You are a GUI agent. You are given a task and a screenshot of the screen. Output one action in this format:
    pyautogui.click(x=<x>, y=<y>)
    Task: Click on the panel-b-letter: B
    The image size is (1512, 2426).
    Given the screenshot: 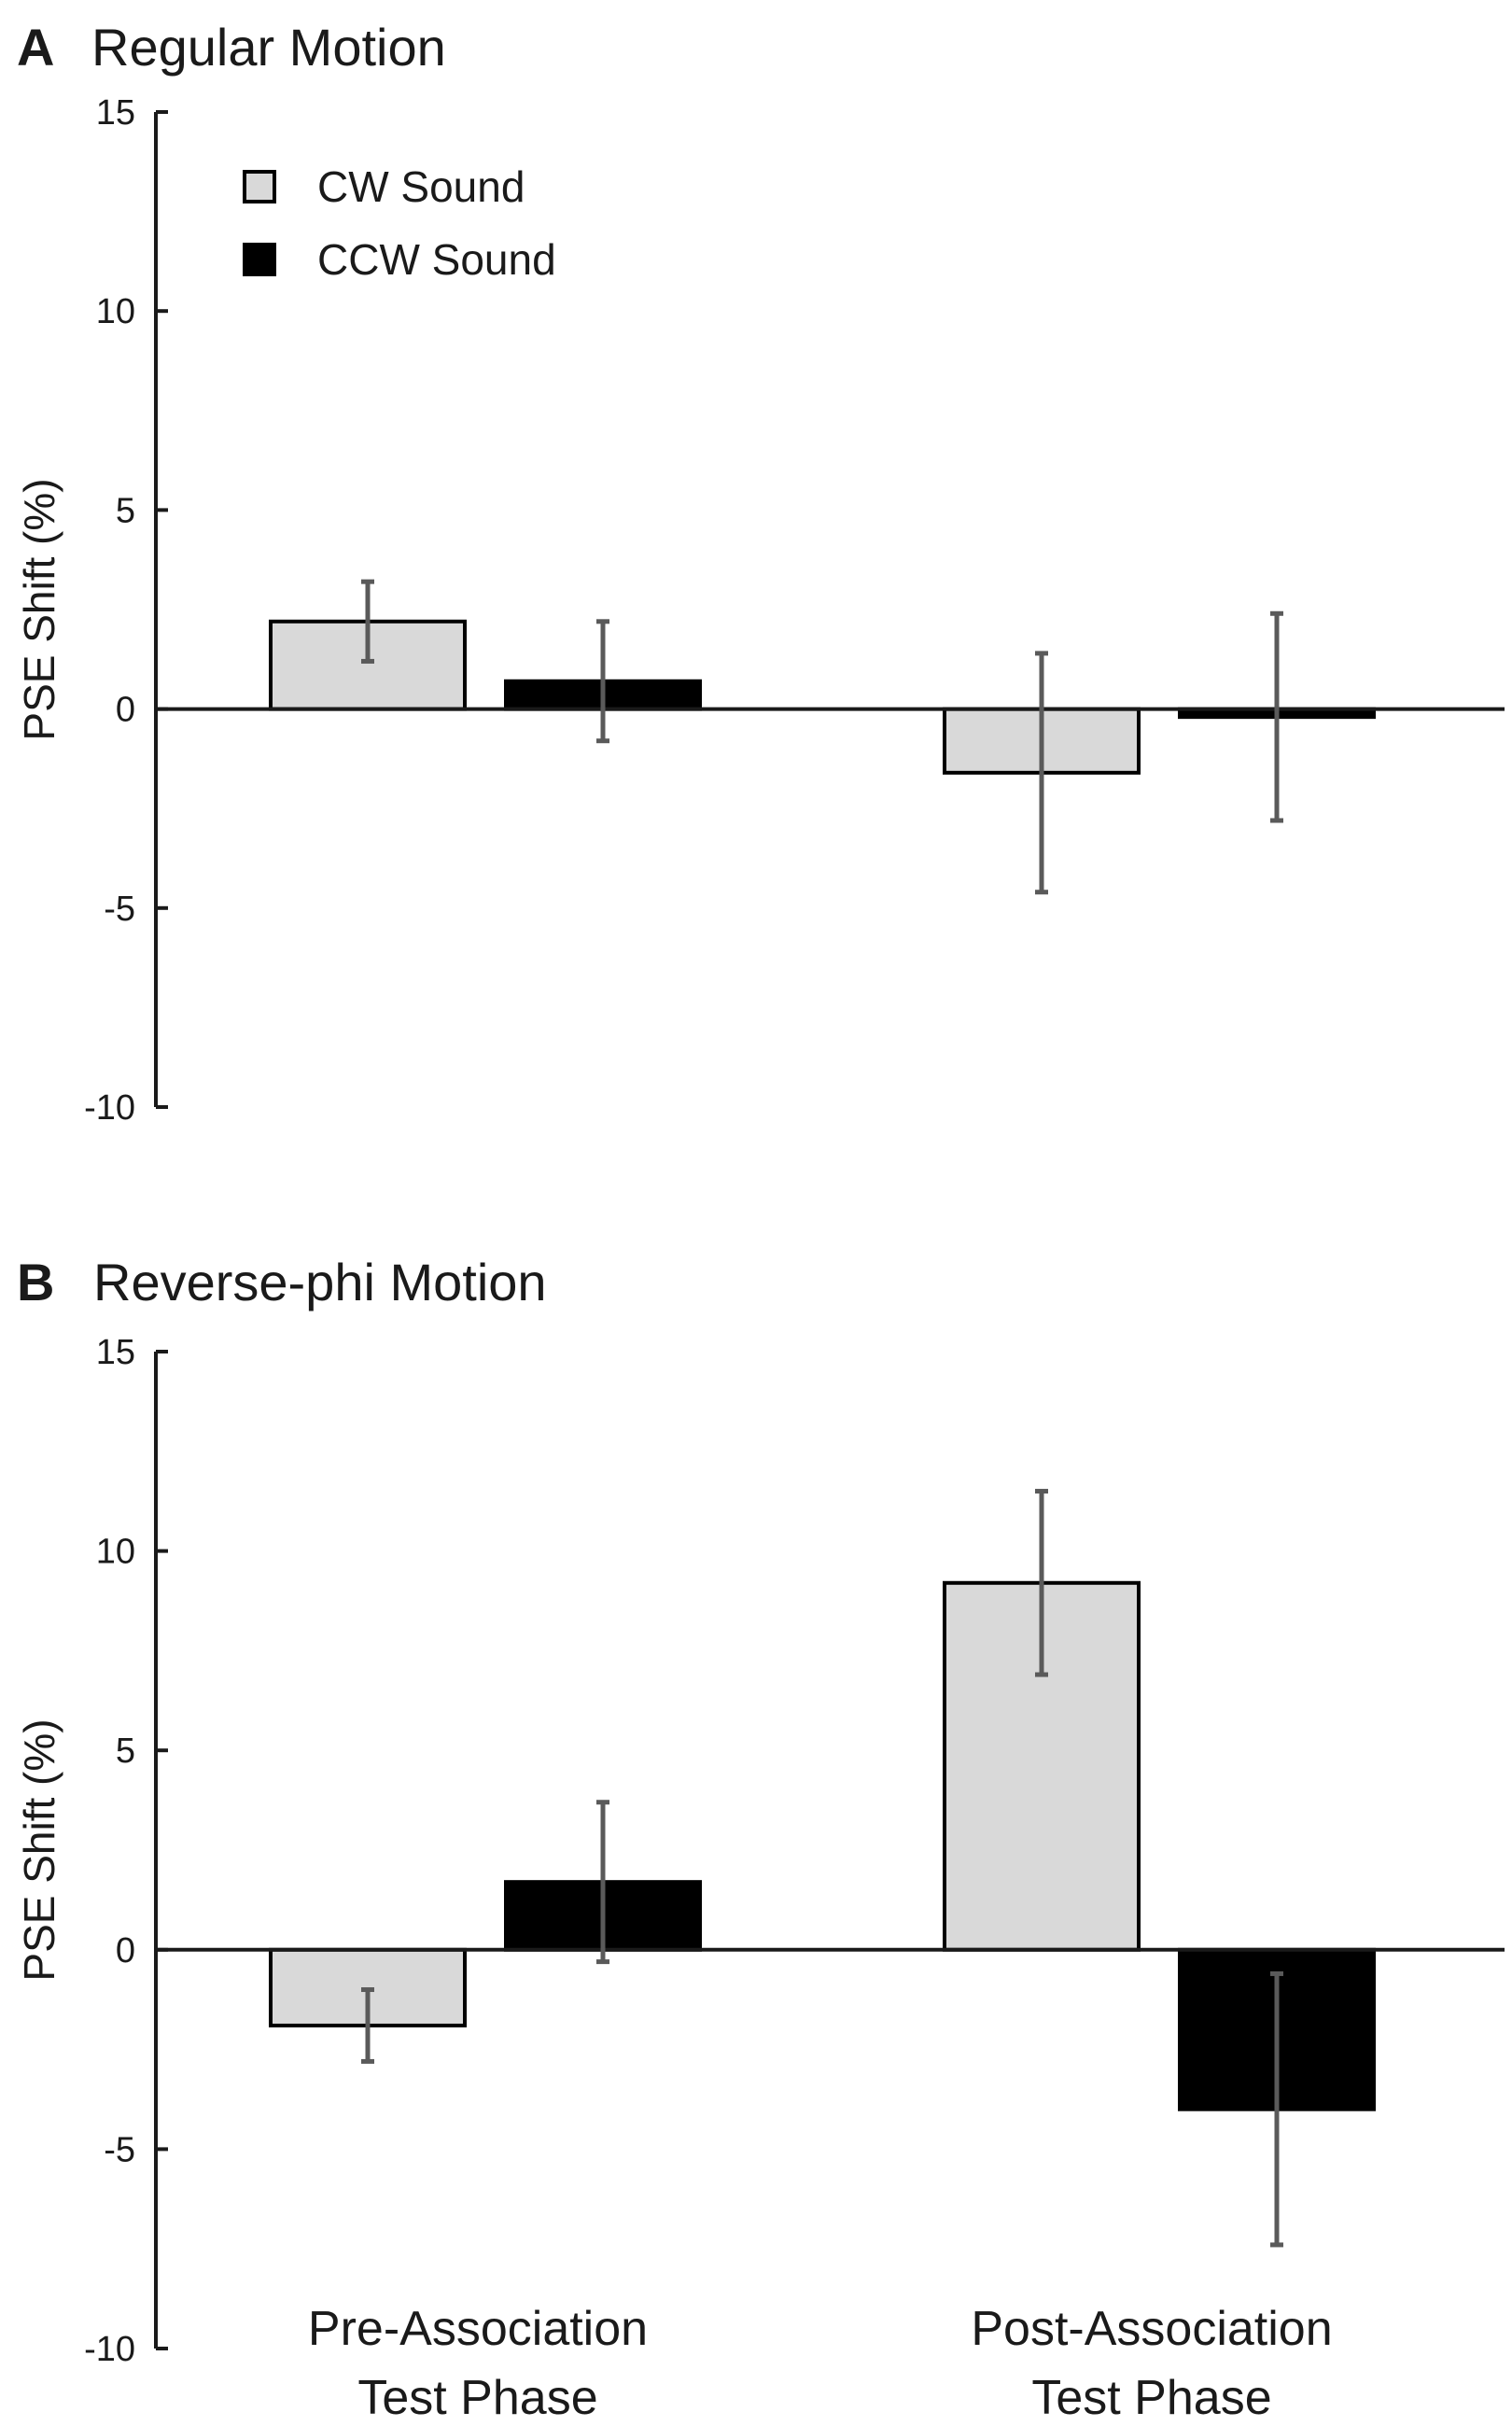 What is the action you would take?
    pyautogui.click(x=35, y=1282)
    